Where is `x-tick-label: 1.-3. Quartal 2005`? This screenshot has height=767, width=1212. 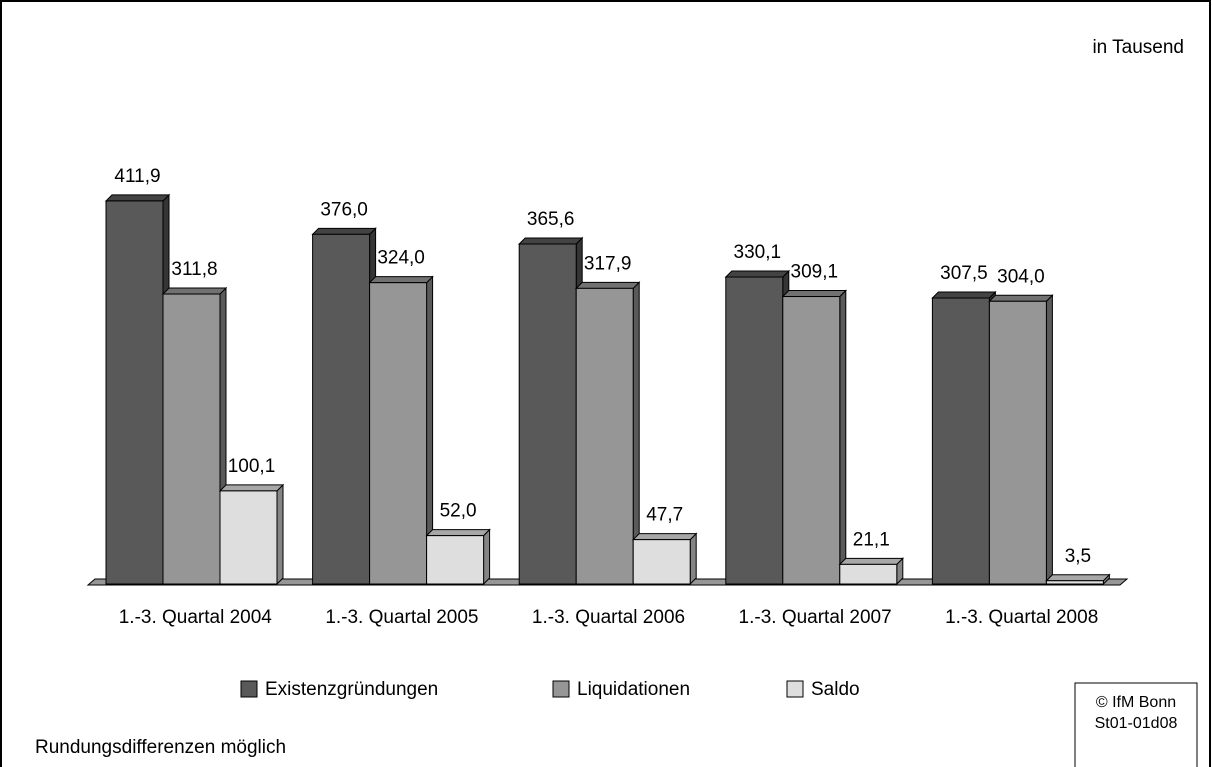
x-tick-label: 1.-3. Quartal 2005 is located at coordinates (401, 617).